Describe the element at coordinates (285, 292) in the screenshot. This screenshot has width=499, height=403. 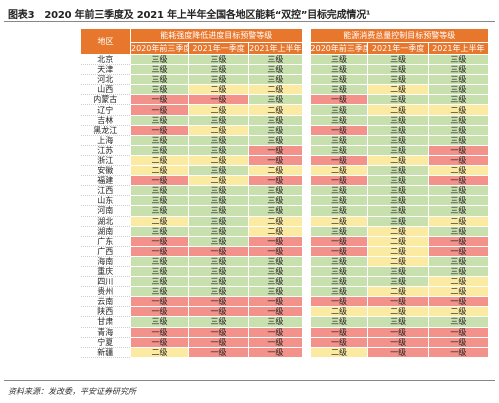
I see `table-row: 贵州 三级 三级 三级 三级 二级 二级` at that location.